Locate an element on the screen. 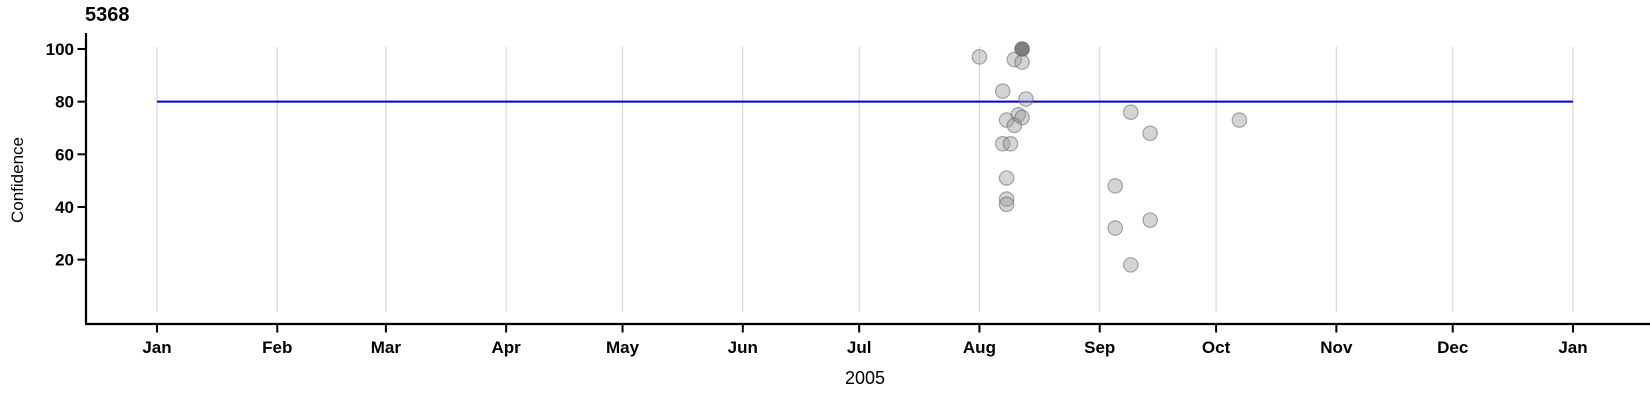  x-tick-label: Jul is located at coordinates (859, 347).